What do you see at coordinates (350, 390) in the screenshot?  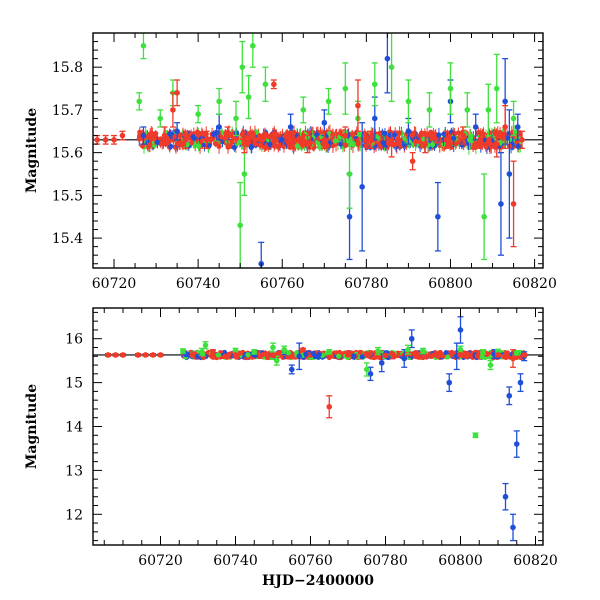 I see `series-green` at bounding box center [350, 390].